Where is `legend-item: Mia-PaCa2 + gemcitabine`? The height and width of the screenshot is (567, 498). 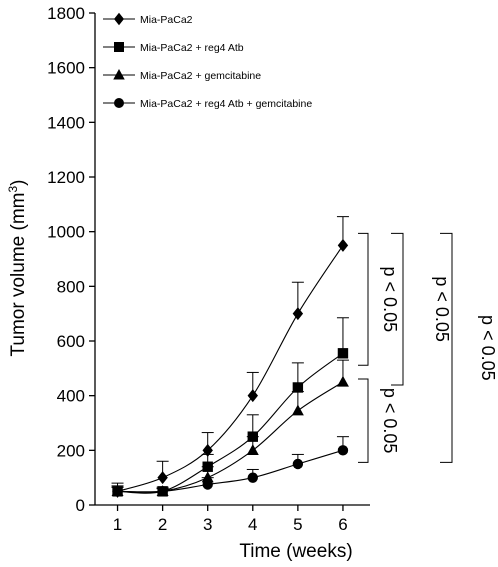
legend-item: Mia-PaCa2 + gemcitabine is located at coordinates (182, 75).